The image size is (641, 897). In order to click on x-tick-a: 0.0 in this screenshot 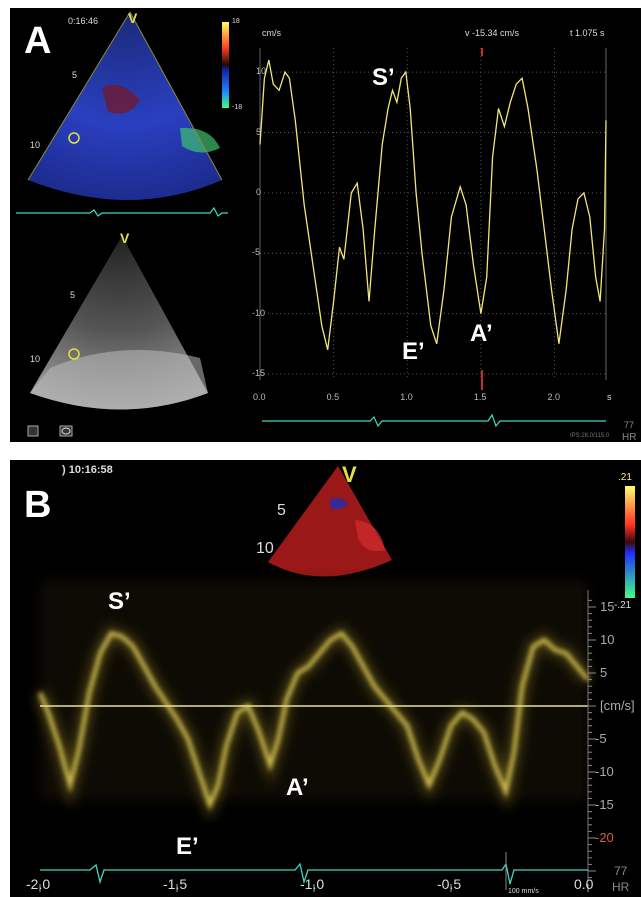, I will do `click(259, 397)`.